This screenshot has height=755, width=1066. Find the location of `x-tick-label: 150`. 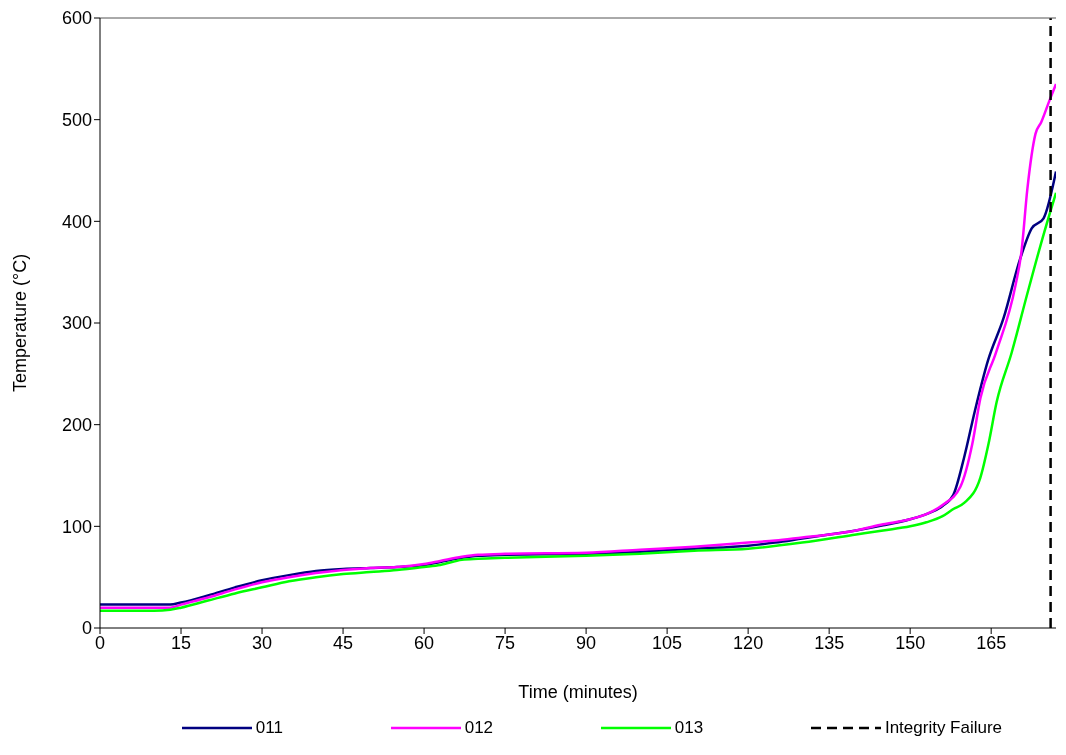

x-tick-label: 150 is located at coordinates (910, 642).